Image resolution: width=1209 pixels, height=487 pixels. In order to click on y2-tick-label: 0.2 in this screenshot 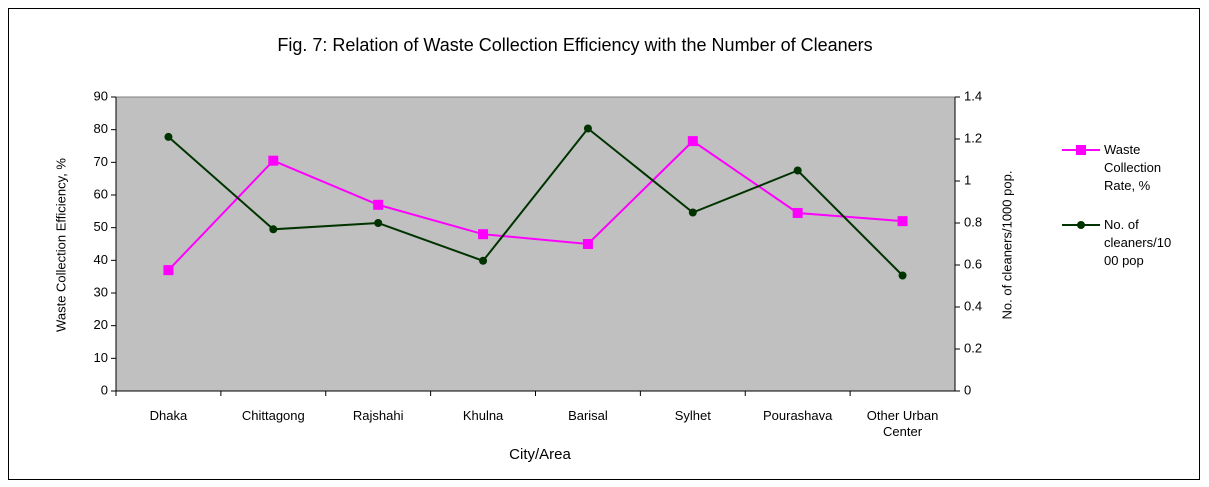, I will do `click(973, 347)`.